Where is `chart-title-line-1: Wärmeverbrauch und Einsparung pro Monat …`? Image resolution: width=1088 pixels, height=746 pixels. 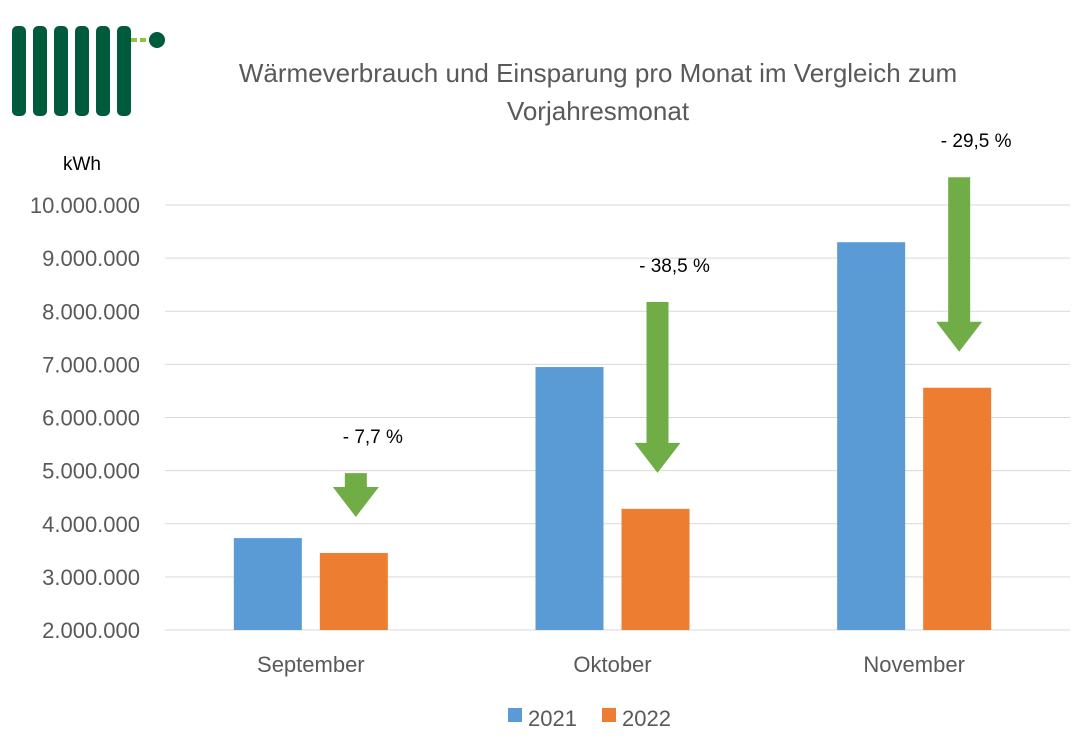
chart-title-line-1: Wärmeverbrauch und Einsparung pro Monat … is located at coordinates (598, 73).